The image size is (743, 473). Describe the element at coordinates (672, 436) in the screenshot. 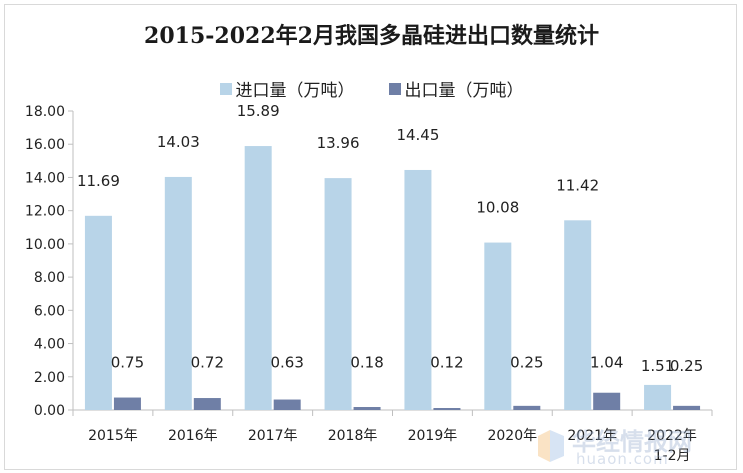

I see `x-tick-label-line: 2022年` at that location.